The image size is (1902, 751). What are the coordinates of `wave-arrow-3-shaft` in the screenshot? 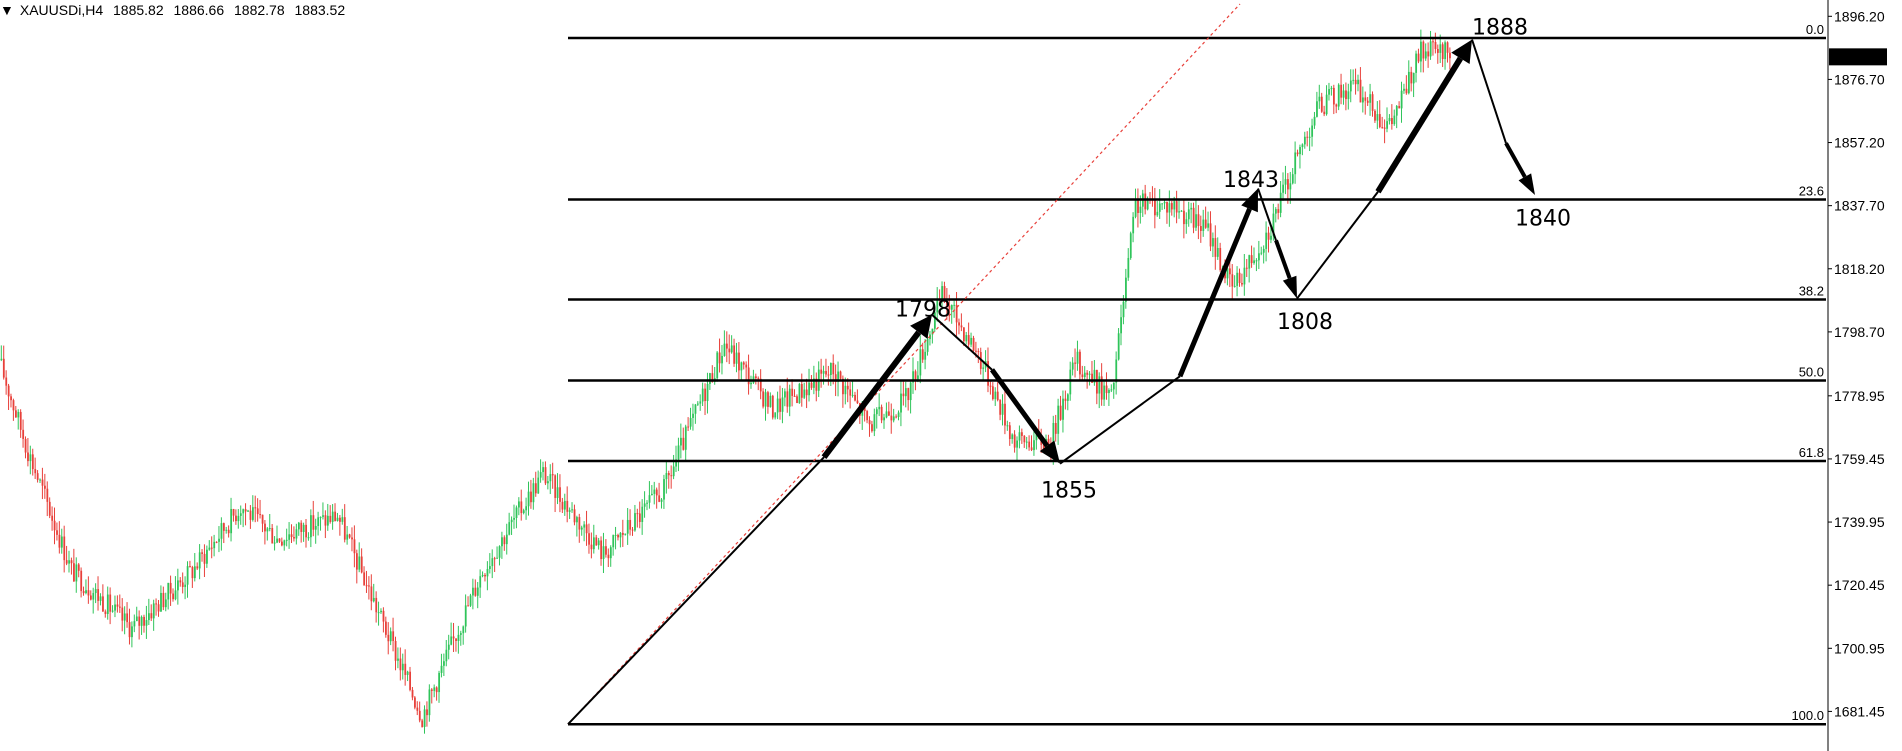 It's located at (1214, 292).